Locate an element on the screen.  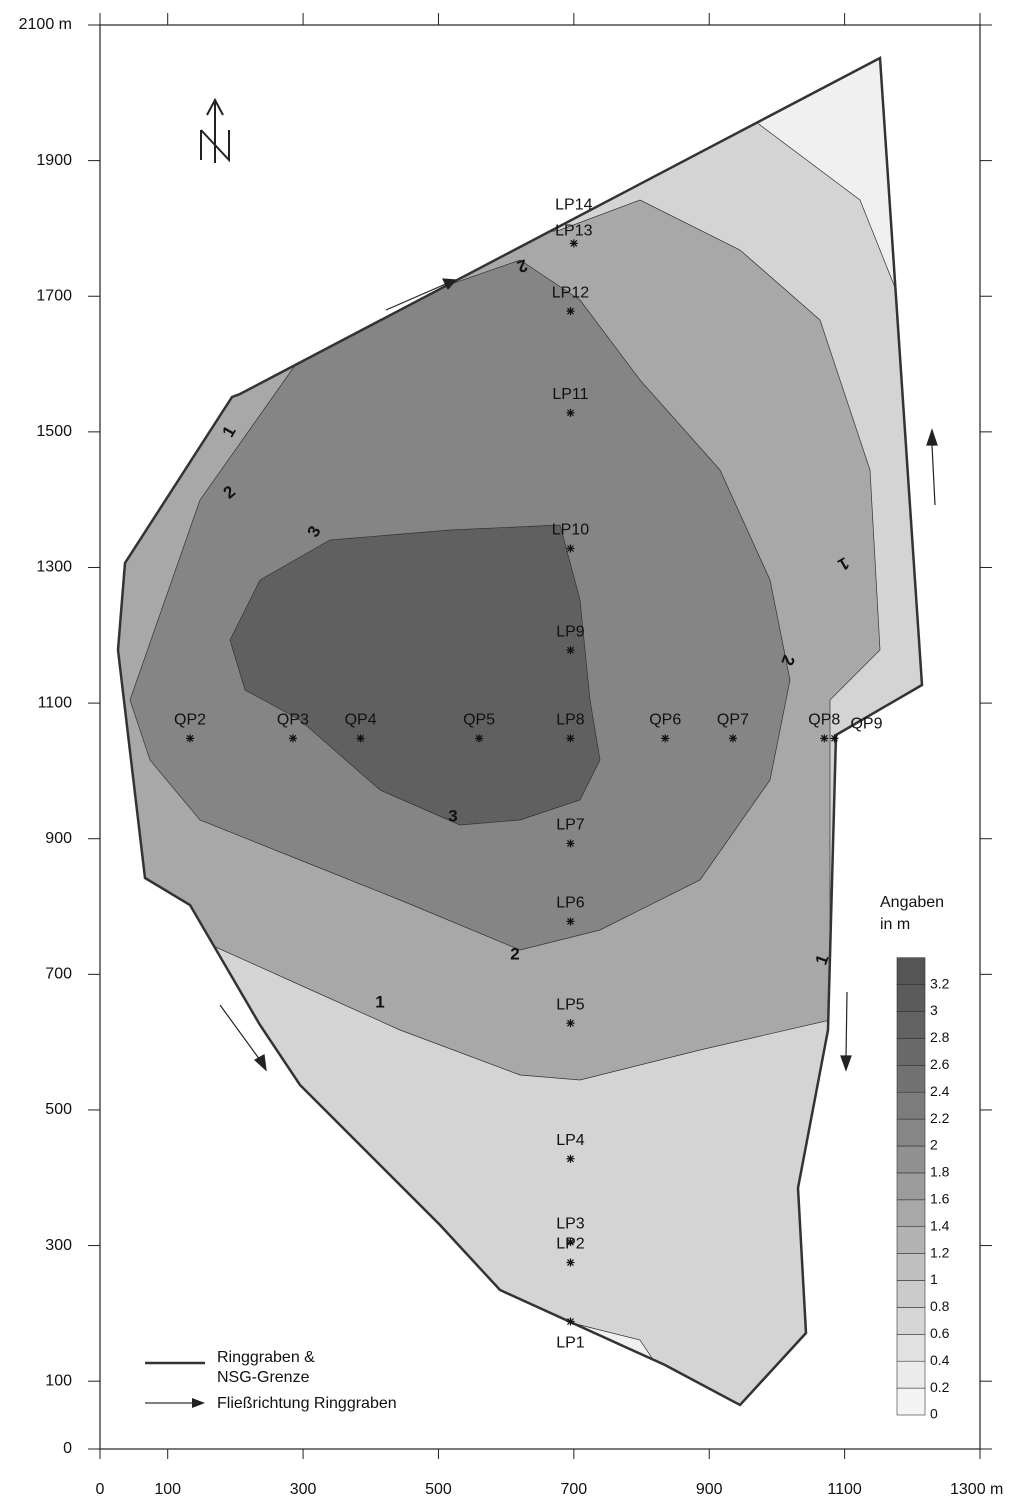
point-label: LP5 is located at coordinates (570, 1004).